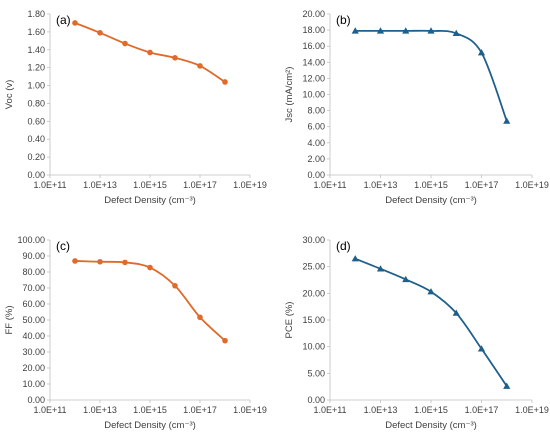 This screenshot has height=434, width=550. What do you see at coordinates (313, 267) in the screenshot?
I see `y-tick-label: 25.00` at bounding box center [313, 267].